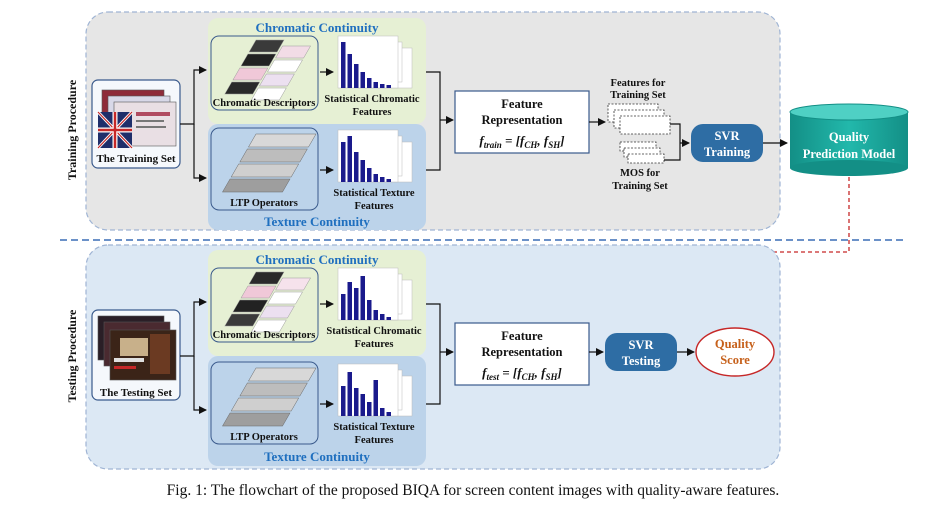 The width and height of the screenshot is (946, 513). What do you see at coordinates (735, 352) in the screenshot?
I see `quality-score-ellipse` at bounding box center [735, 352].